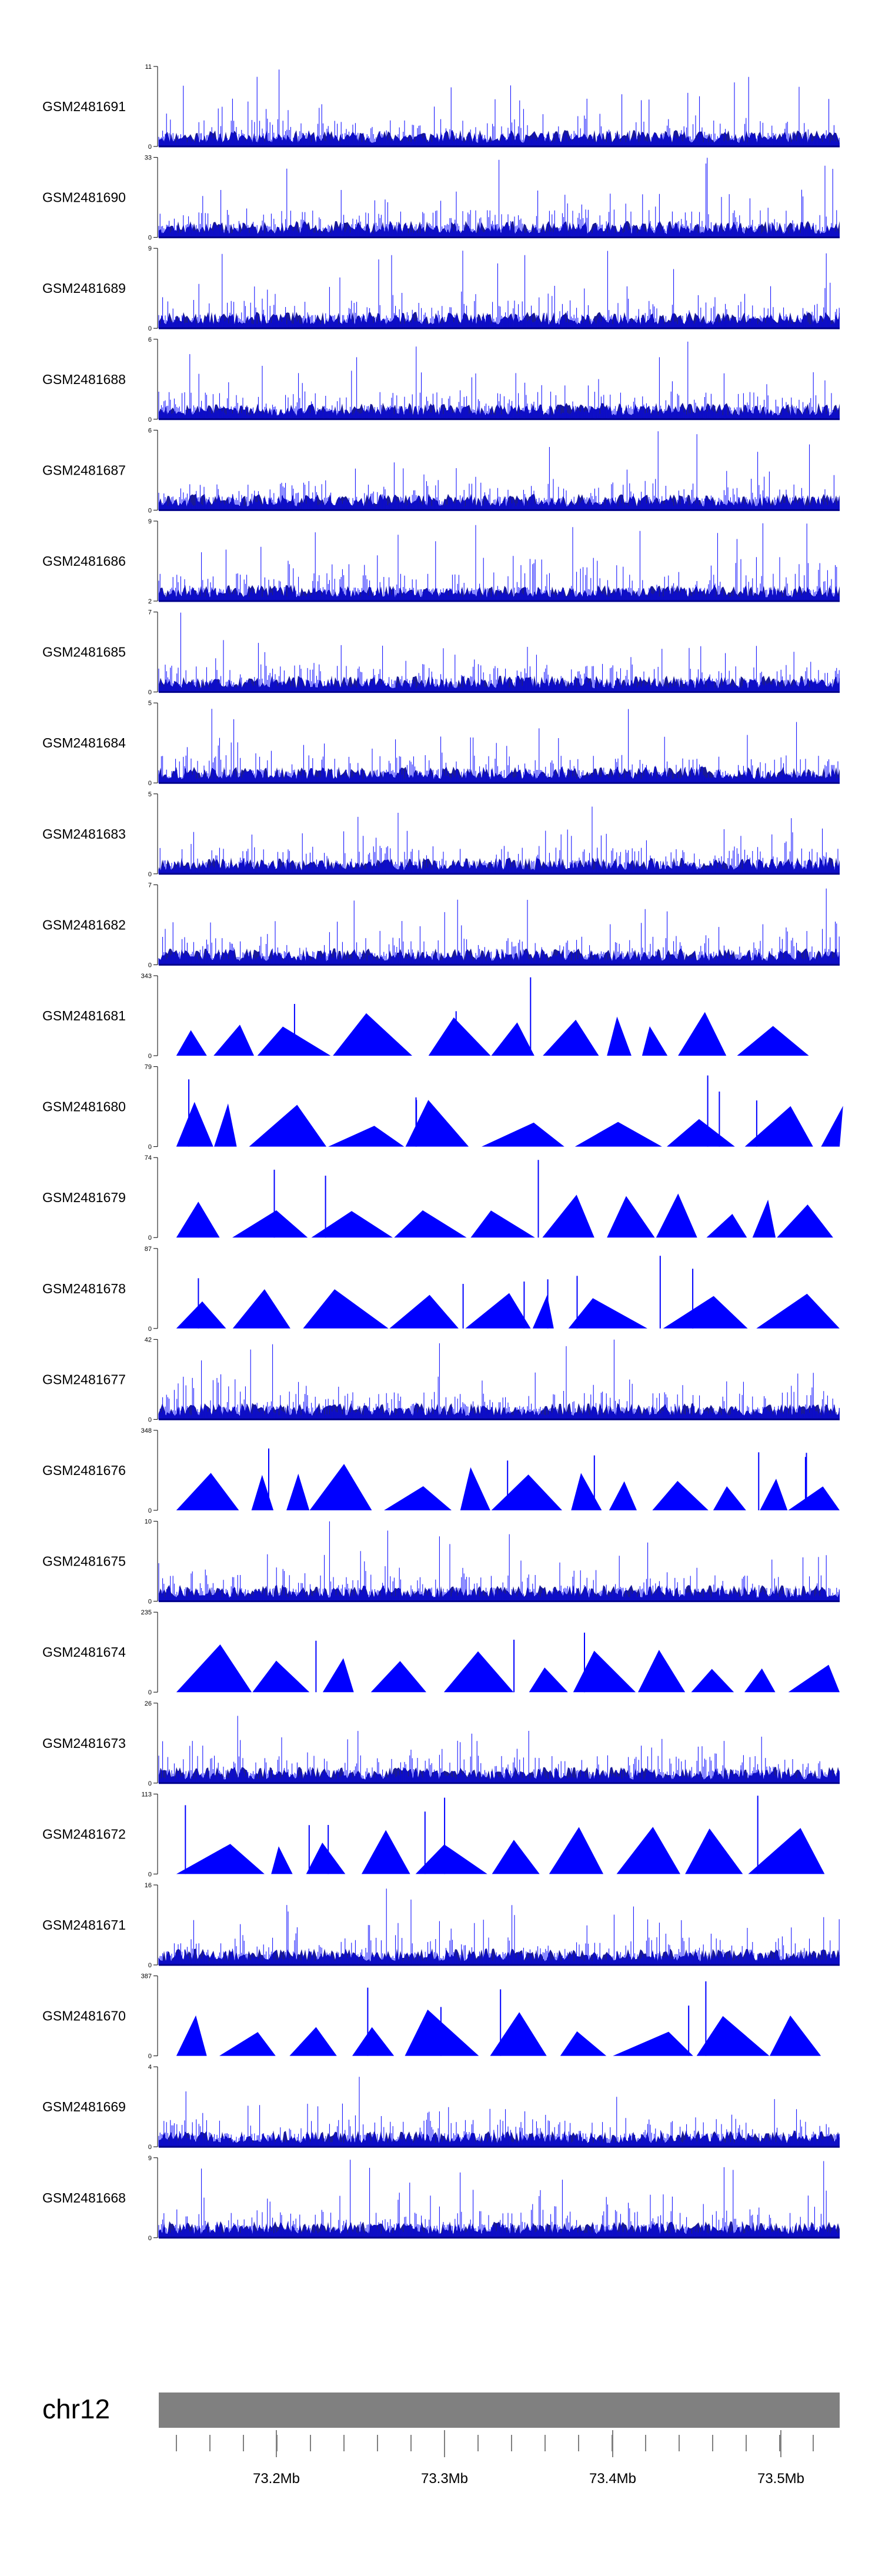 This screenshot has height=2576, width=882. What do you see at coordinates (84, 1197) in the screenshot?
I see `track-label: GSM2481679` at bounding box center [84, 1197].